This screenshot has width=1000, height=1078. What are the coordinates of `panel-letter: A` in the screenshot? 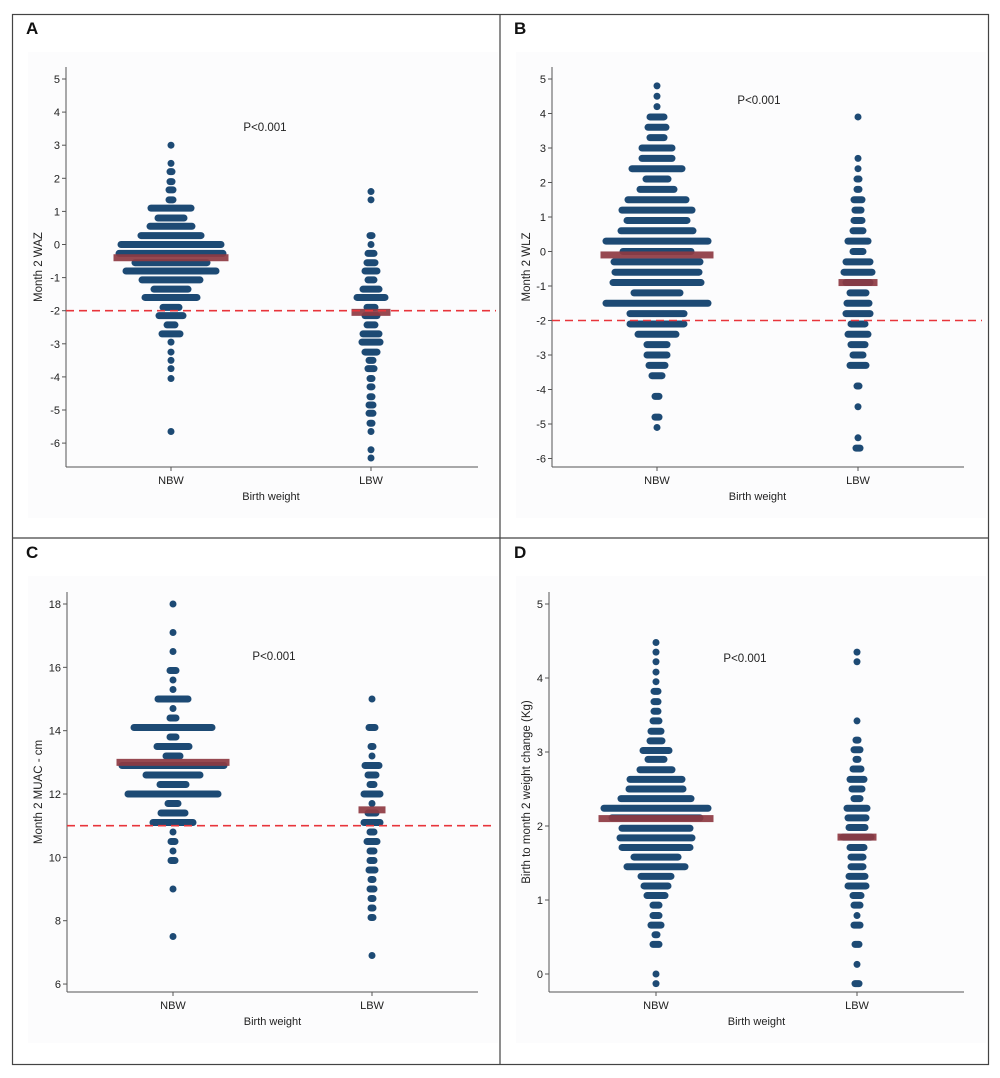 It's located at (32, 28).